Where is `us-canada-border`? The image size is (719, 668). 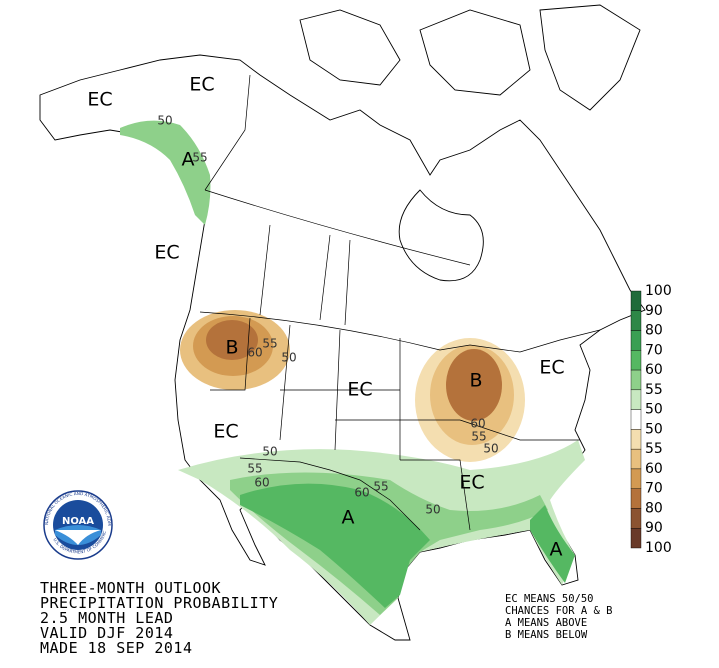 us-canada-border is located at coordinates (400, 332).